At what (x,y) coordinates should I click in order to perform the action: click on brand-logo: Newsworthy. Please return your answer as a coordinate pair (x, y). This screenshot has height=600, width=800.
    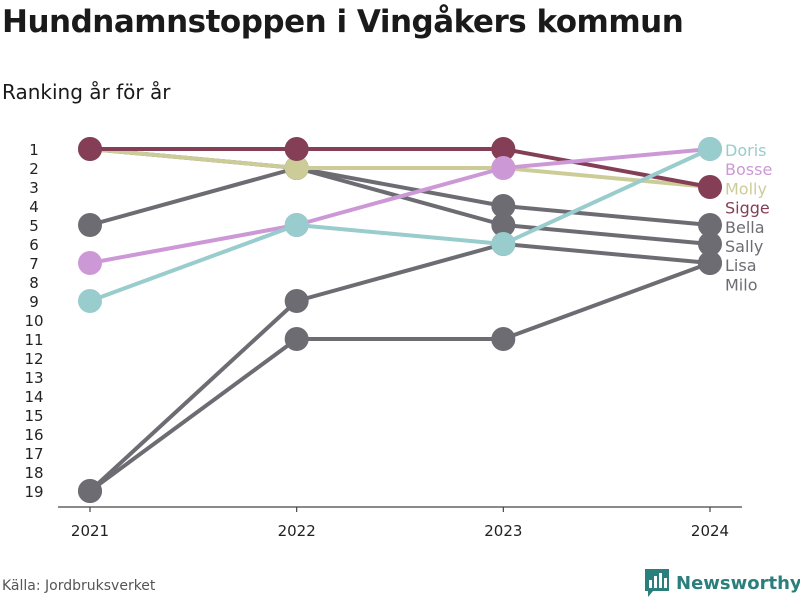
    Looking at the image, I should click on (722, 583).